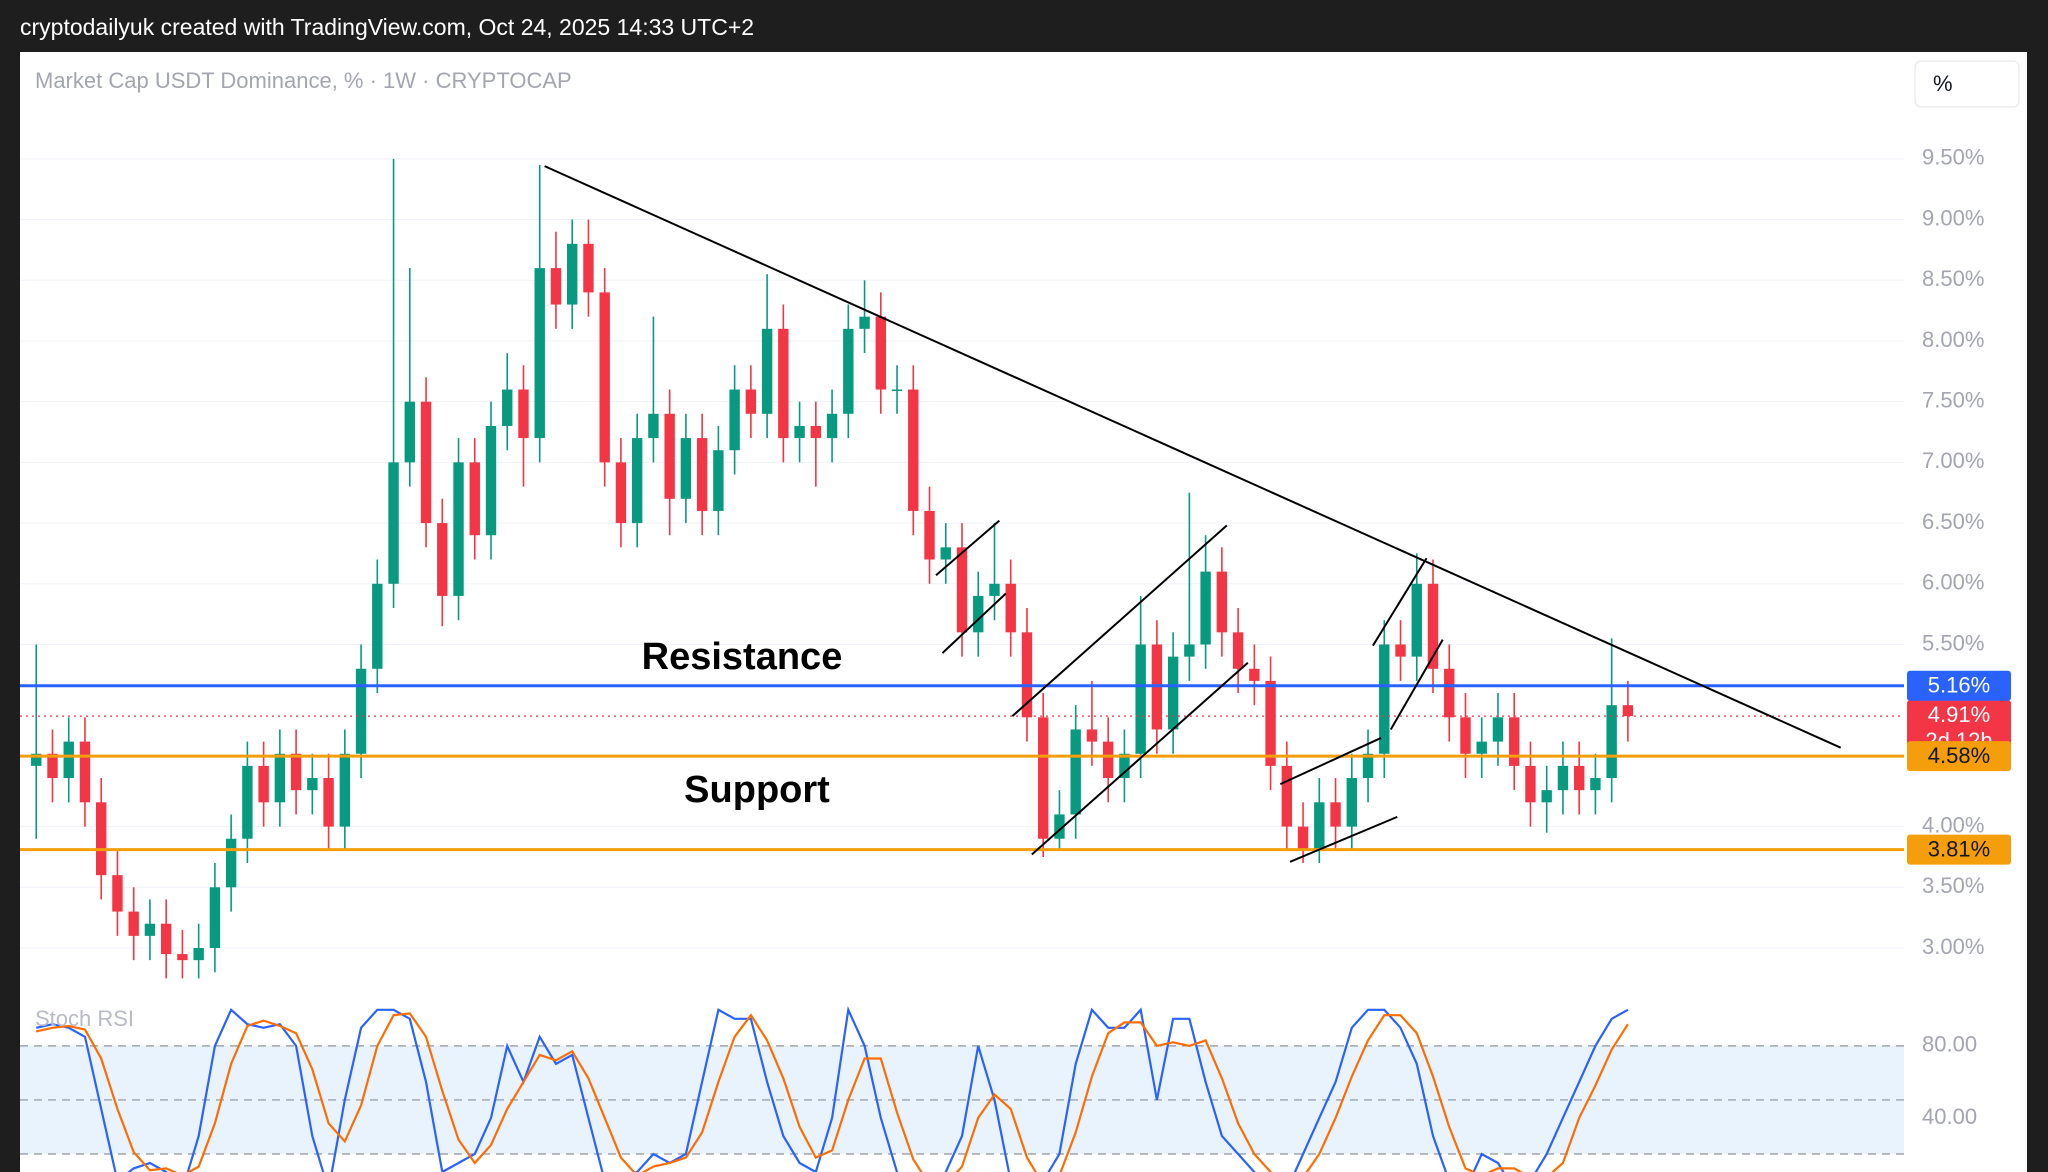  What do you see at coordinates (1953, 339) in the screenshot?
I see `y-tick-label: 8.00%` at bounding box center [1953, 339].